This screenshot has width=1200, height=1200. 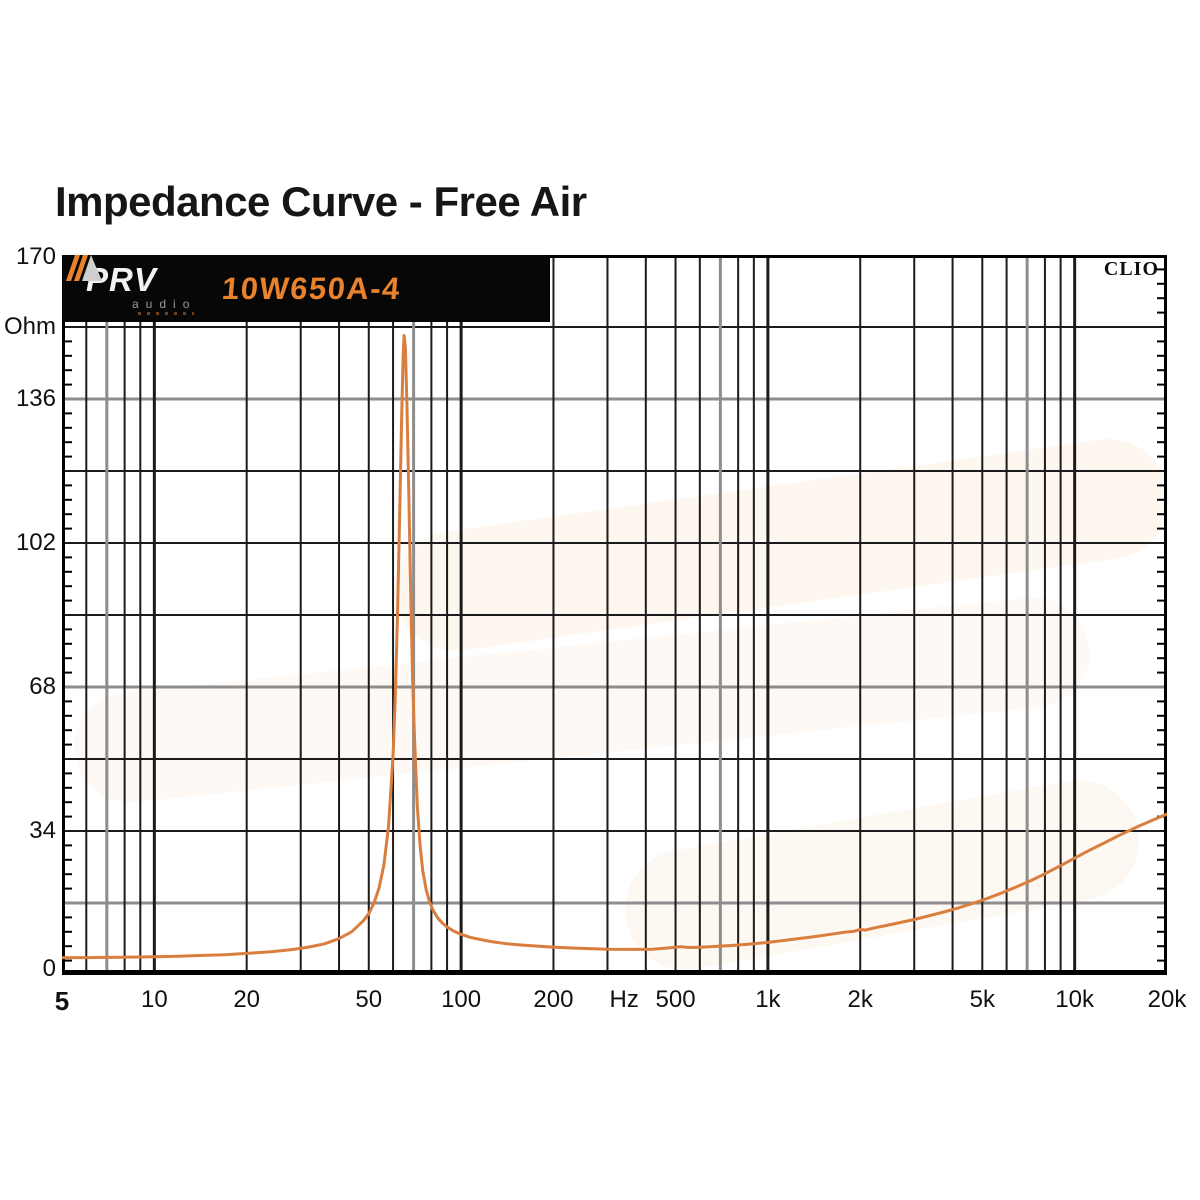 What do you see at coordinates (154, 999) in the screenshot?
I see `x-tick-label-10: 10` at bounding box center [154, 999].